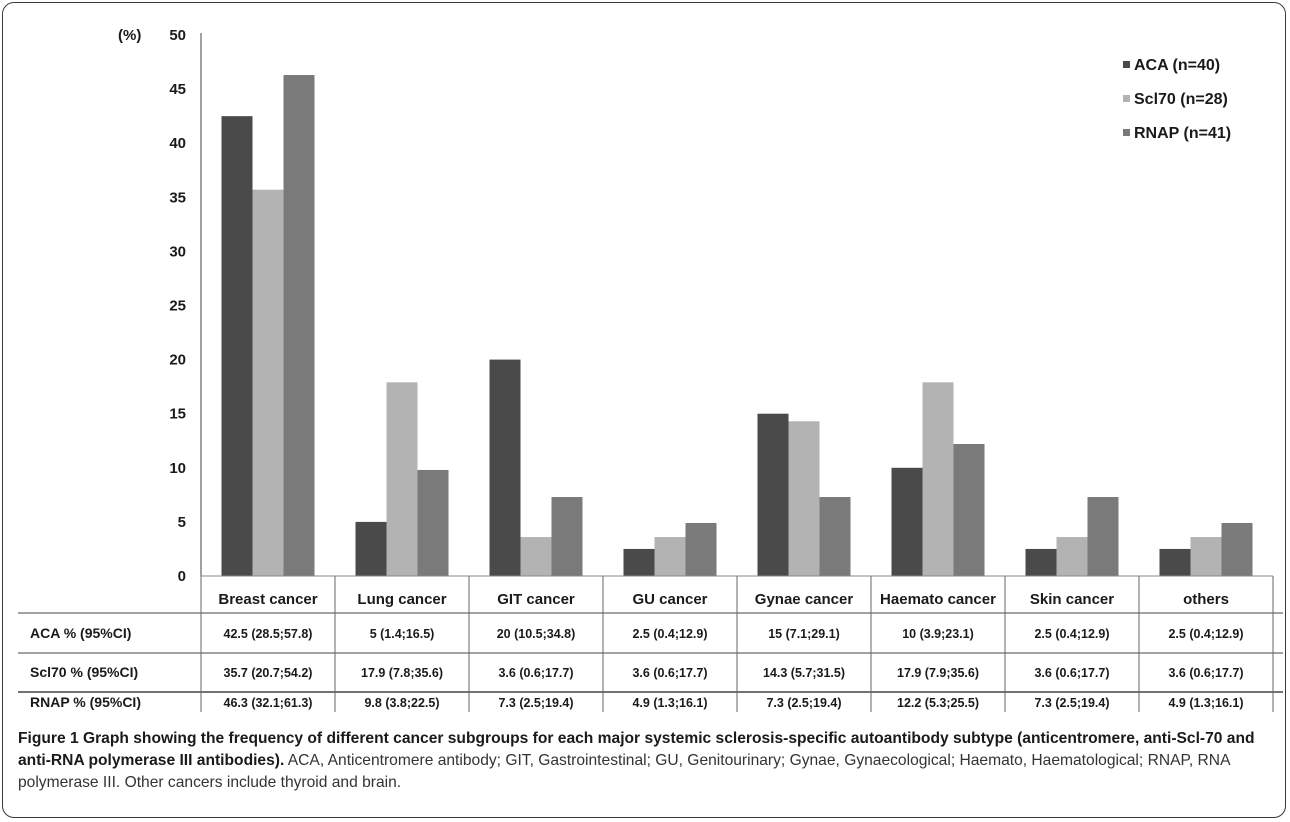 This screenshot has width=1290, height=822. I want to click on table-cell: 9.8 (3.8;22.5), so click(401, 703).